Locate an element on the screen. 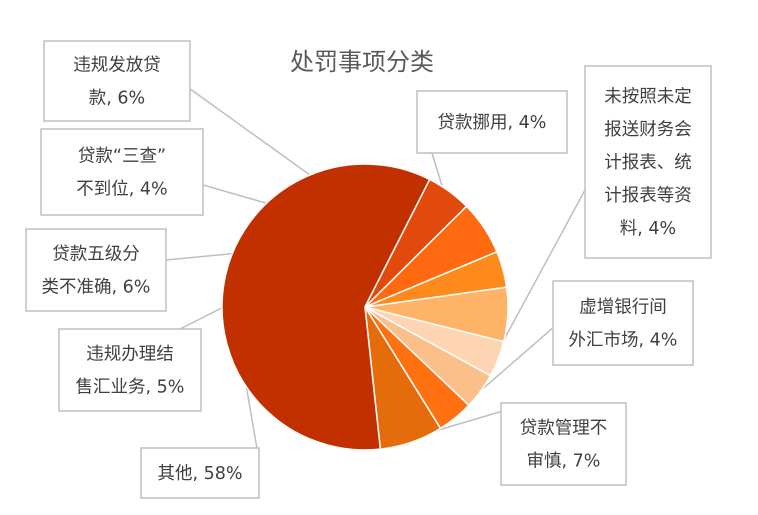 The image size is (758, 515). slice-label-text-5-0: 其他, 58% is located at coordinates (199, 474).